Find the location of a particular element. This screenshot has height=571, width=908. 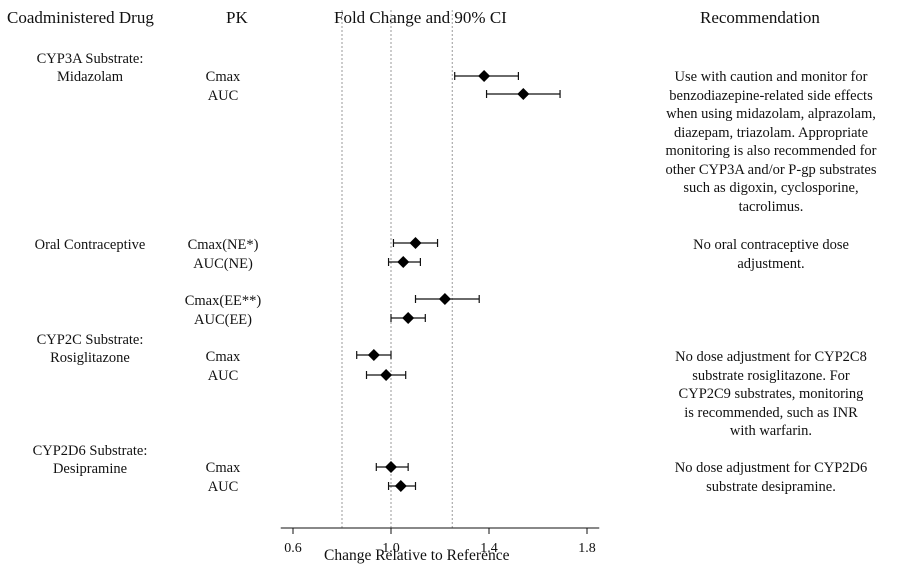

recommendation-line: benzodiazepine-related side effects is located at coordinates (771, 95).